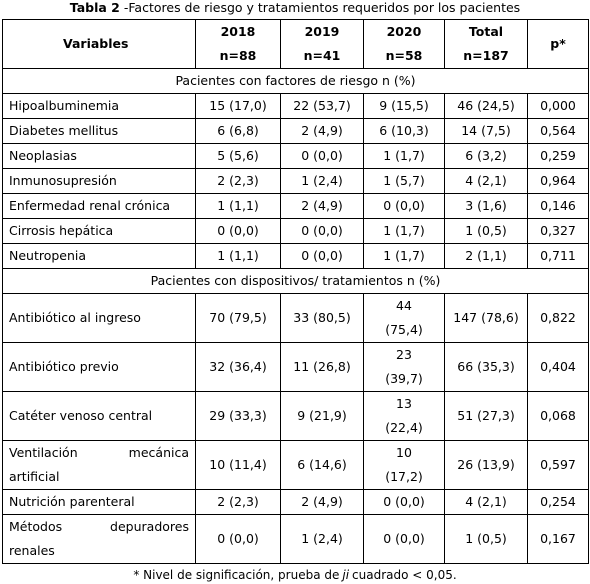 The width and height of the screenshot is (590, 584). I want to click on header-cell: p*, so click(558, 44).